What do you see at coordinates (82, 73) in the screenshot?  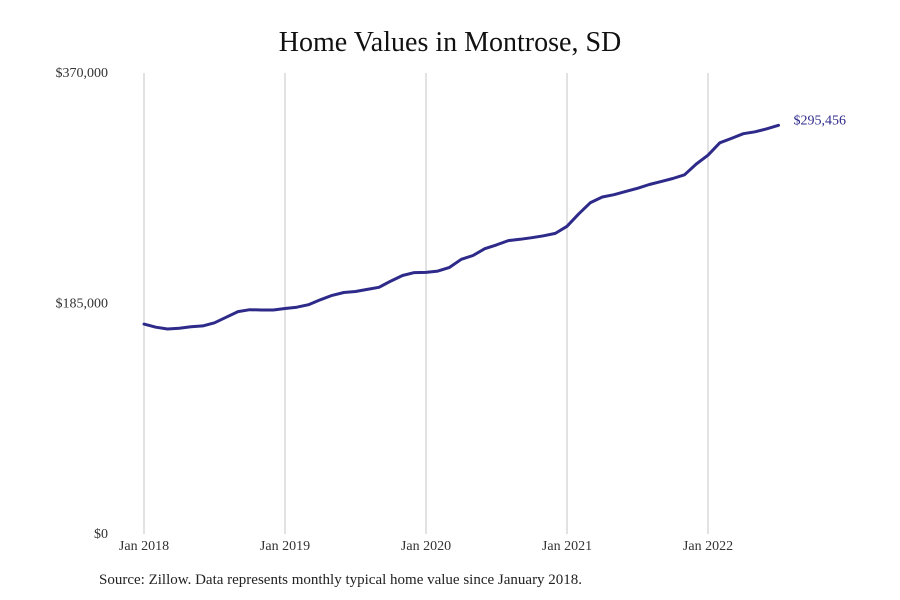 I see `y-tick-label: $370,000` at bounding box center [82, 73].